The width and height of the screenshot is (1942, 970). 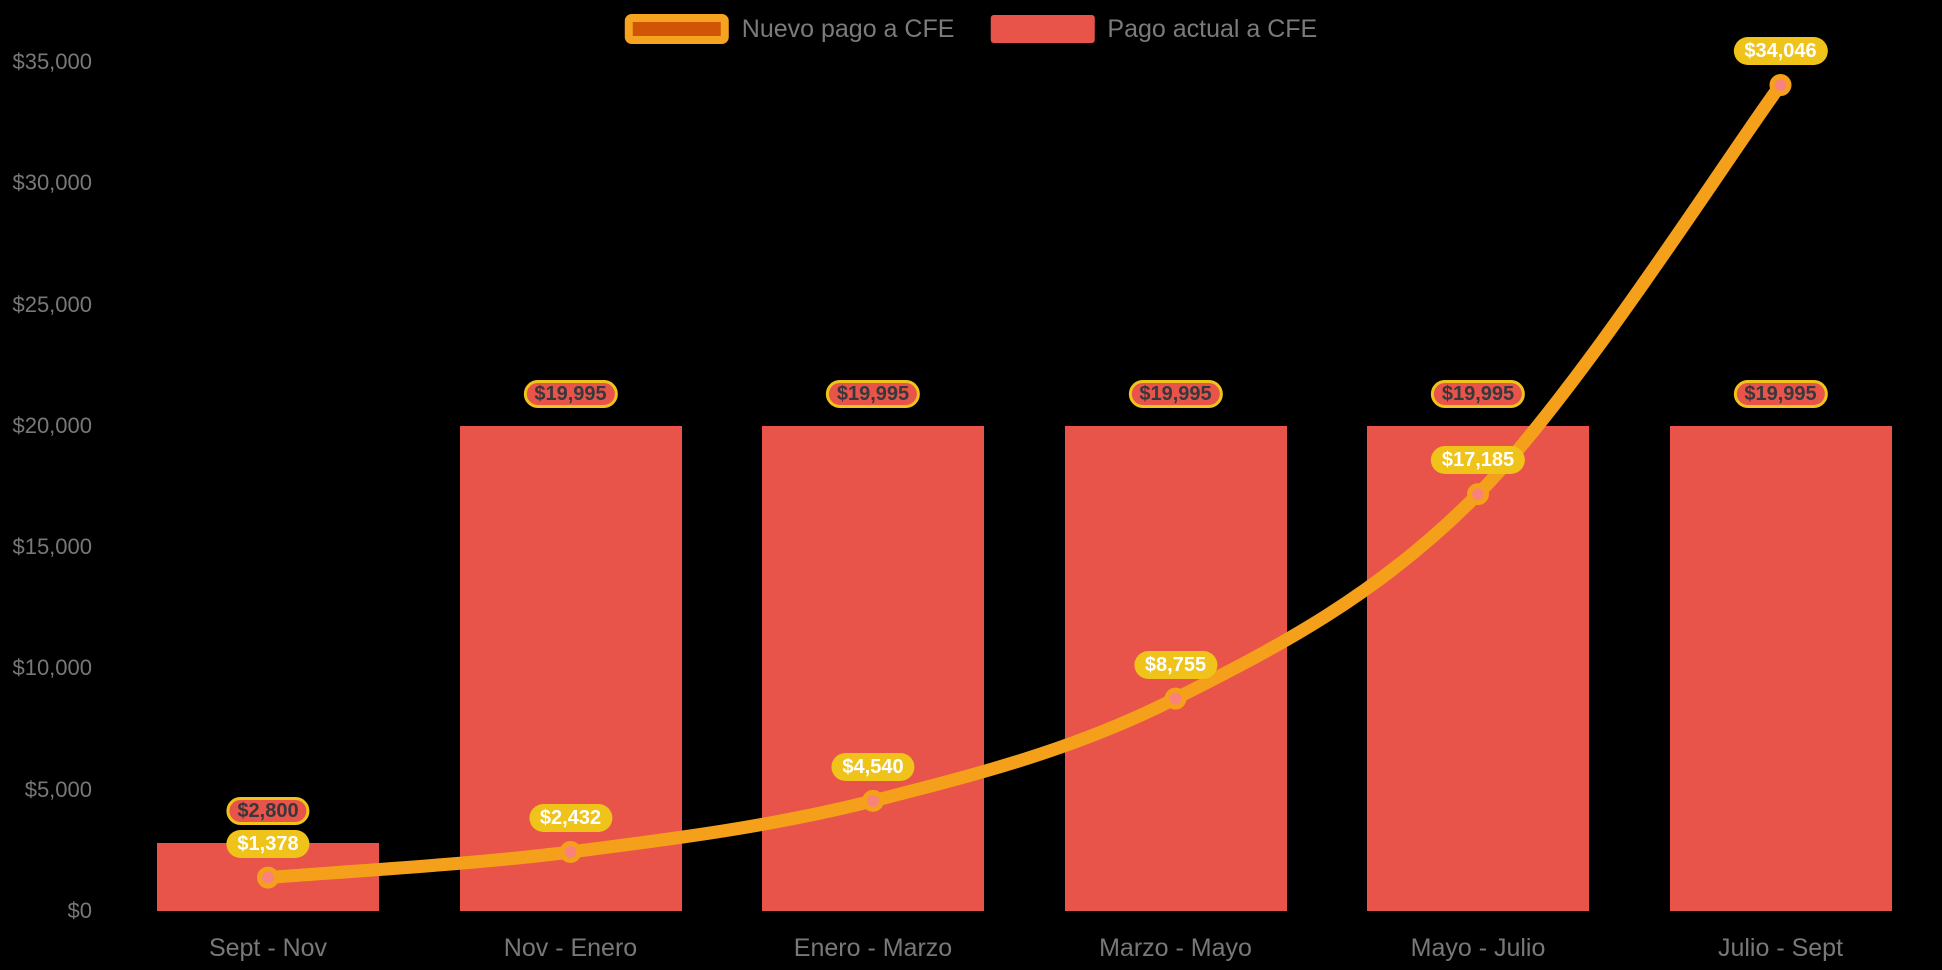 I want to click on x-axis-category-label: Marzo - Mayo, so click(x=1175, y=948).